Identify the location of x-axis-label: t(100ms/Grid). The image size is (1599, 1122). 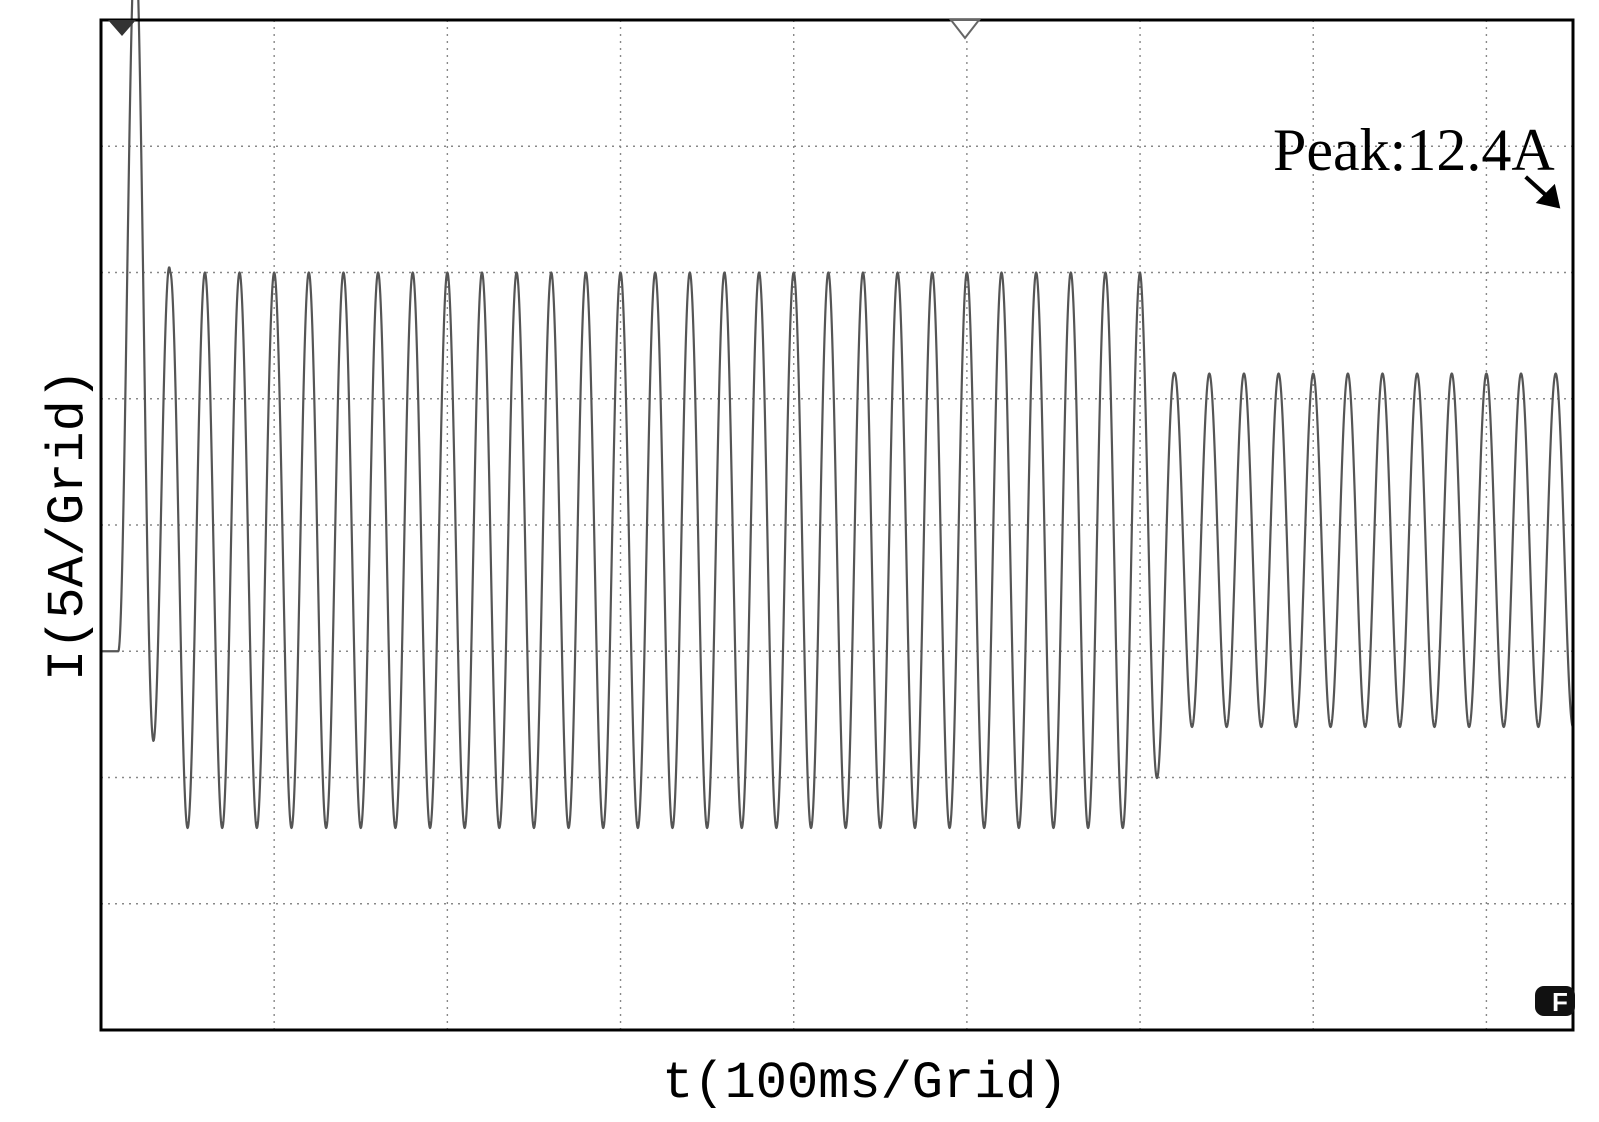
(865, 1083).